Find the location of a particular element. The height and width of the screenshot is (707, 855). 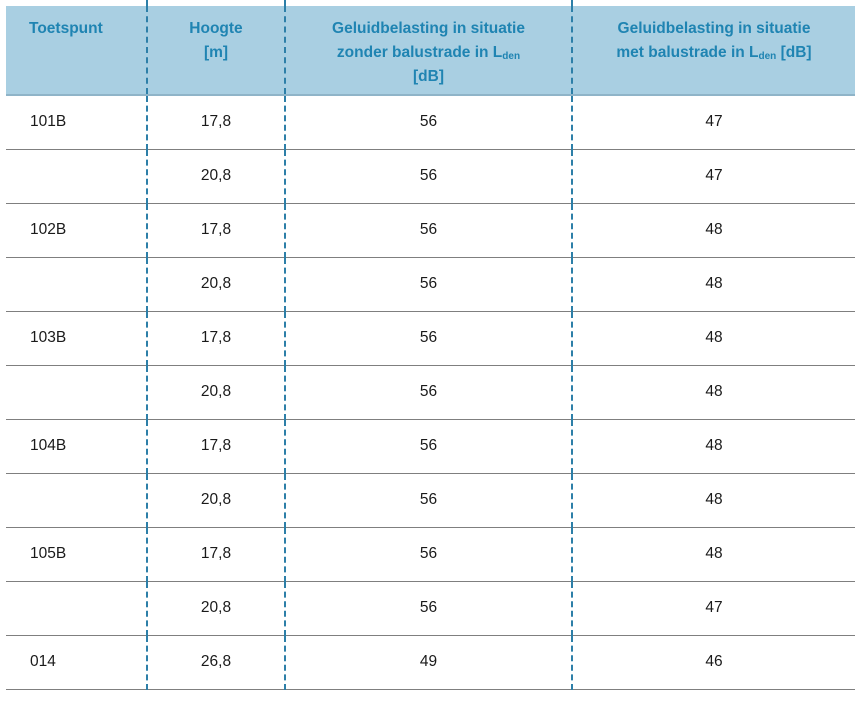

header-toetspunt: Toetspunt is located at coordinates (76, 50).